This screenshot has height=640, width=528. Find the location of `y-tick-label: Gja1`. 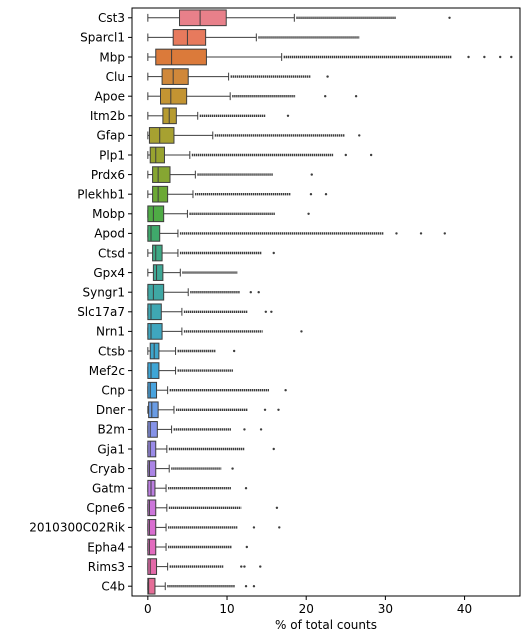

y-tick-label: Gja1 is located at coordinates (111, 449).